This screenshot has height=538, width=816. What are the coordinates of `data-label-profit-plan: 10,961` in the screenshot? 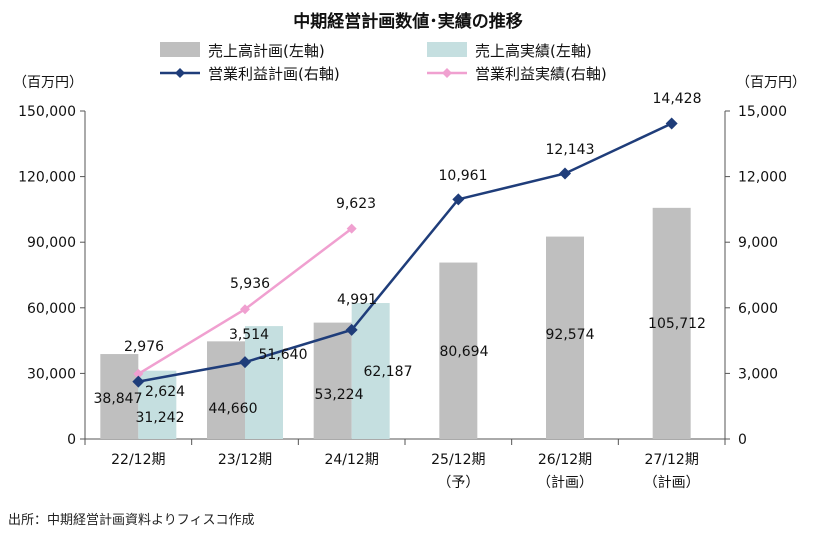 It's located at (463, 176).